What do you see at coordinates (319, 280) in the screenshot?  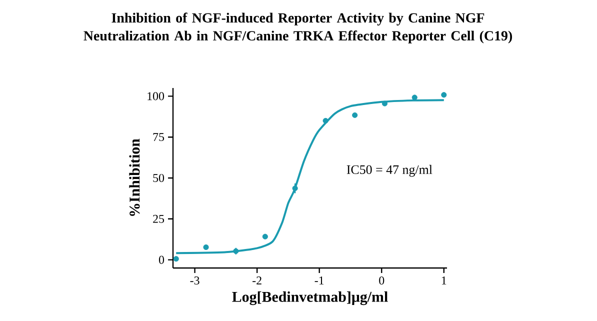 I see `x-tick-label: -1` at bounding box center [319, 280].